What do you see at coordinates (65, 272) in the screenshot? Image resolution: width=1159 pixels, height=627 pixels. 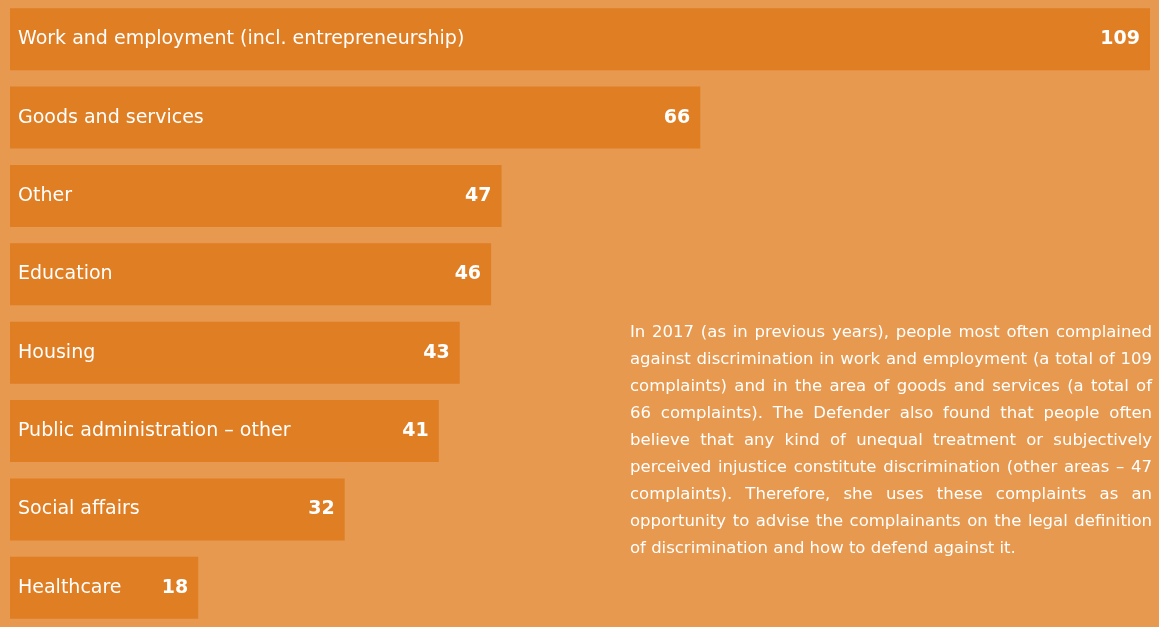 I see `y-tick-label: Education` at bounding box center [65, 272].